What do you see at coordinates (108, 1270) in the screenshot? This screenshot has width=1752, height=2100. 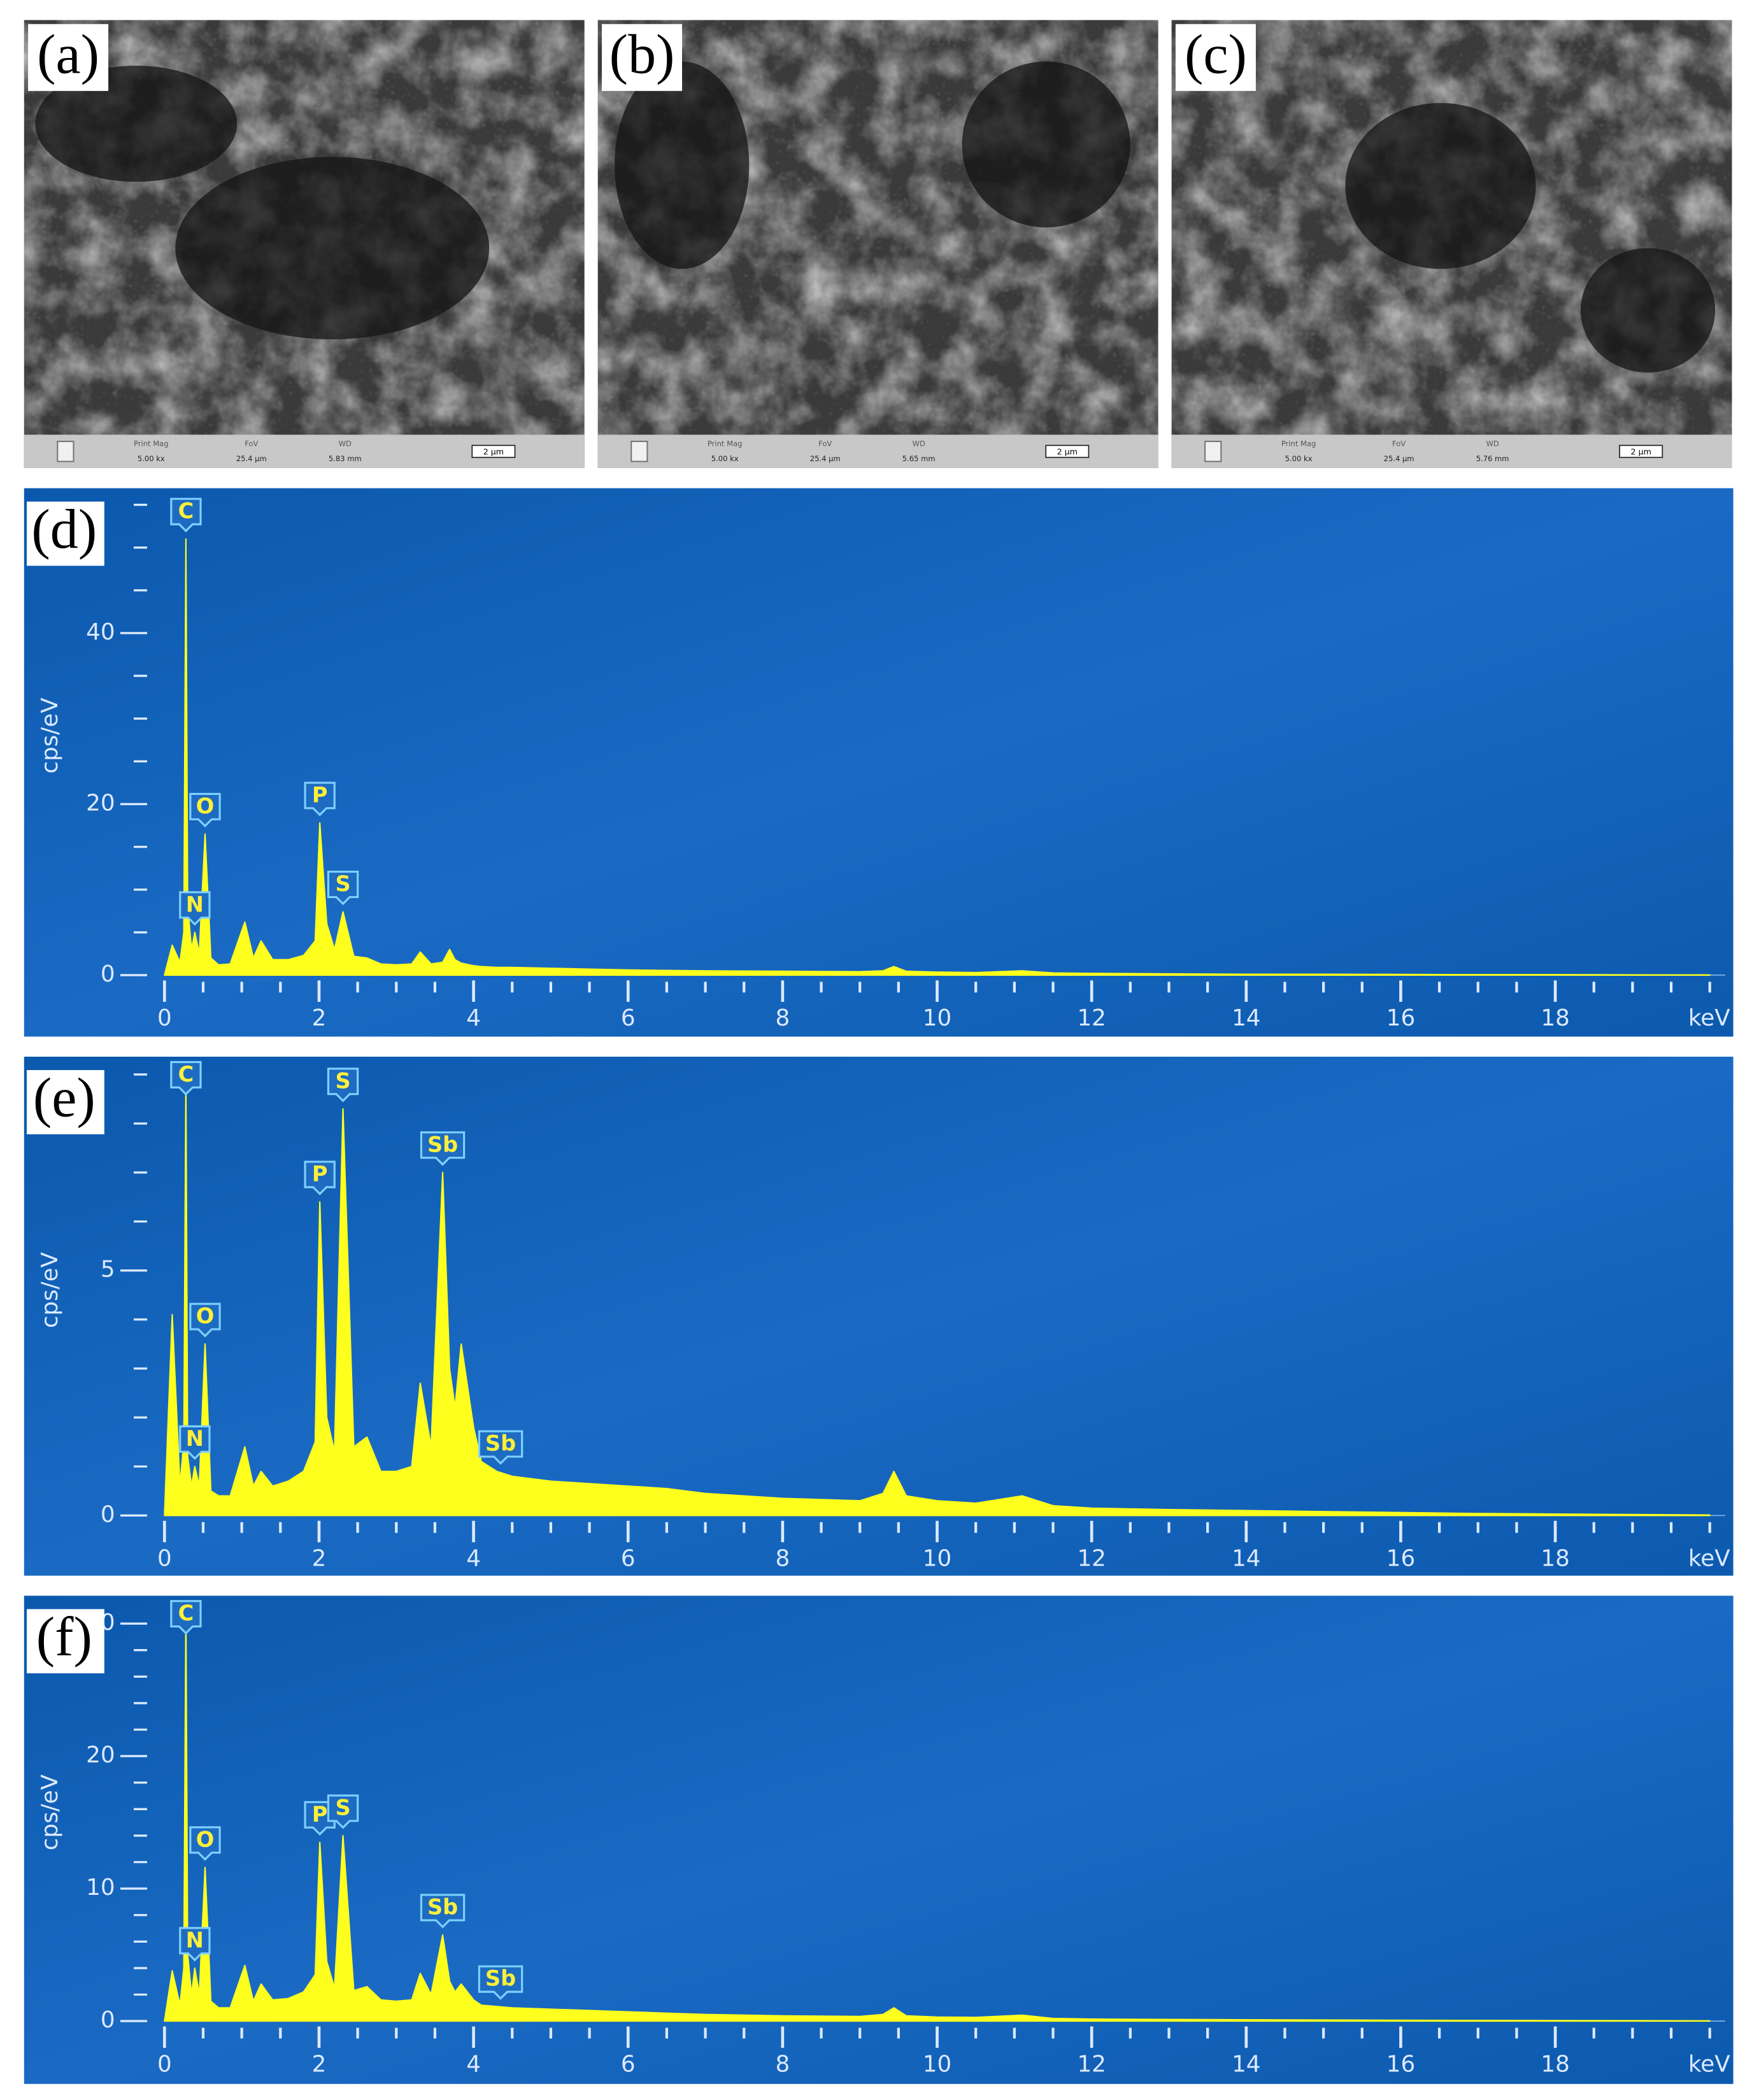 I see `y-tick-label: 5` at bounding box center [108, 1270].